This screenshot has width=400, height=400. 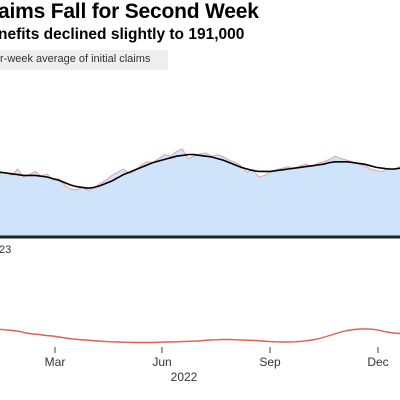 I want to click on baseline-label: 23, so click(x=5, y=250).